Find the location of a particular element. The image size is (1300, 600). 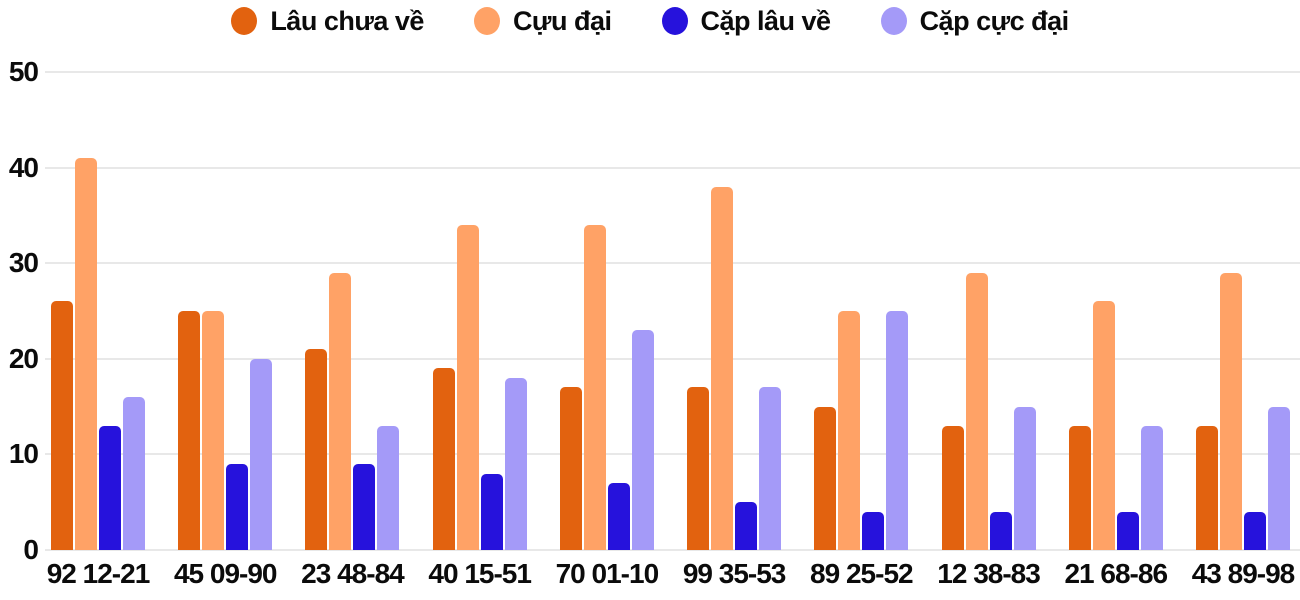

y-axis-tick-label: 40 is located at coordinates (23, 167).